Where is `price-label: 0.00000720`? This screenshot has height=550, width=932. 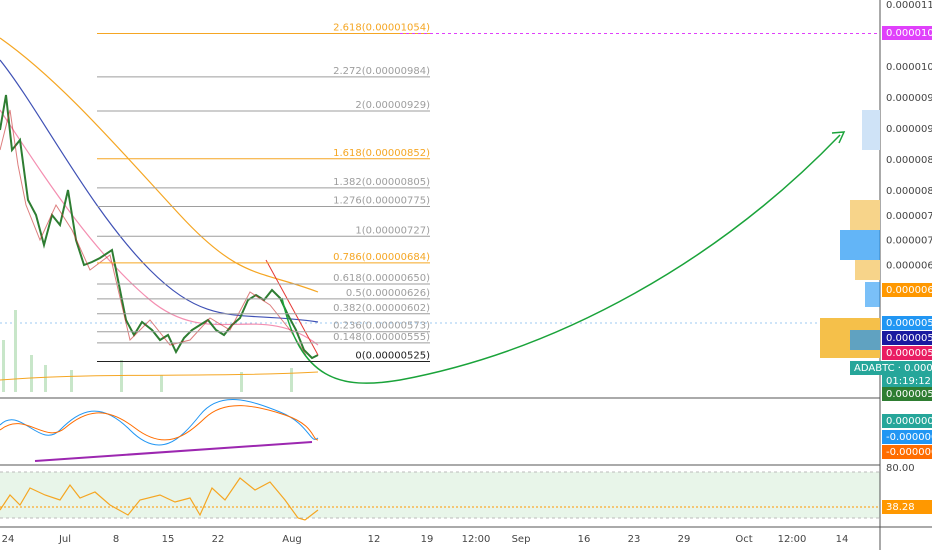 price-label: 0.00000720 is located at coordinates (909, 241).